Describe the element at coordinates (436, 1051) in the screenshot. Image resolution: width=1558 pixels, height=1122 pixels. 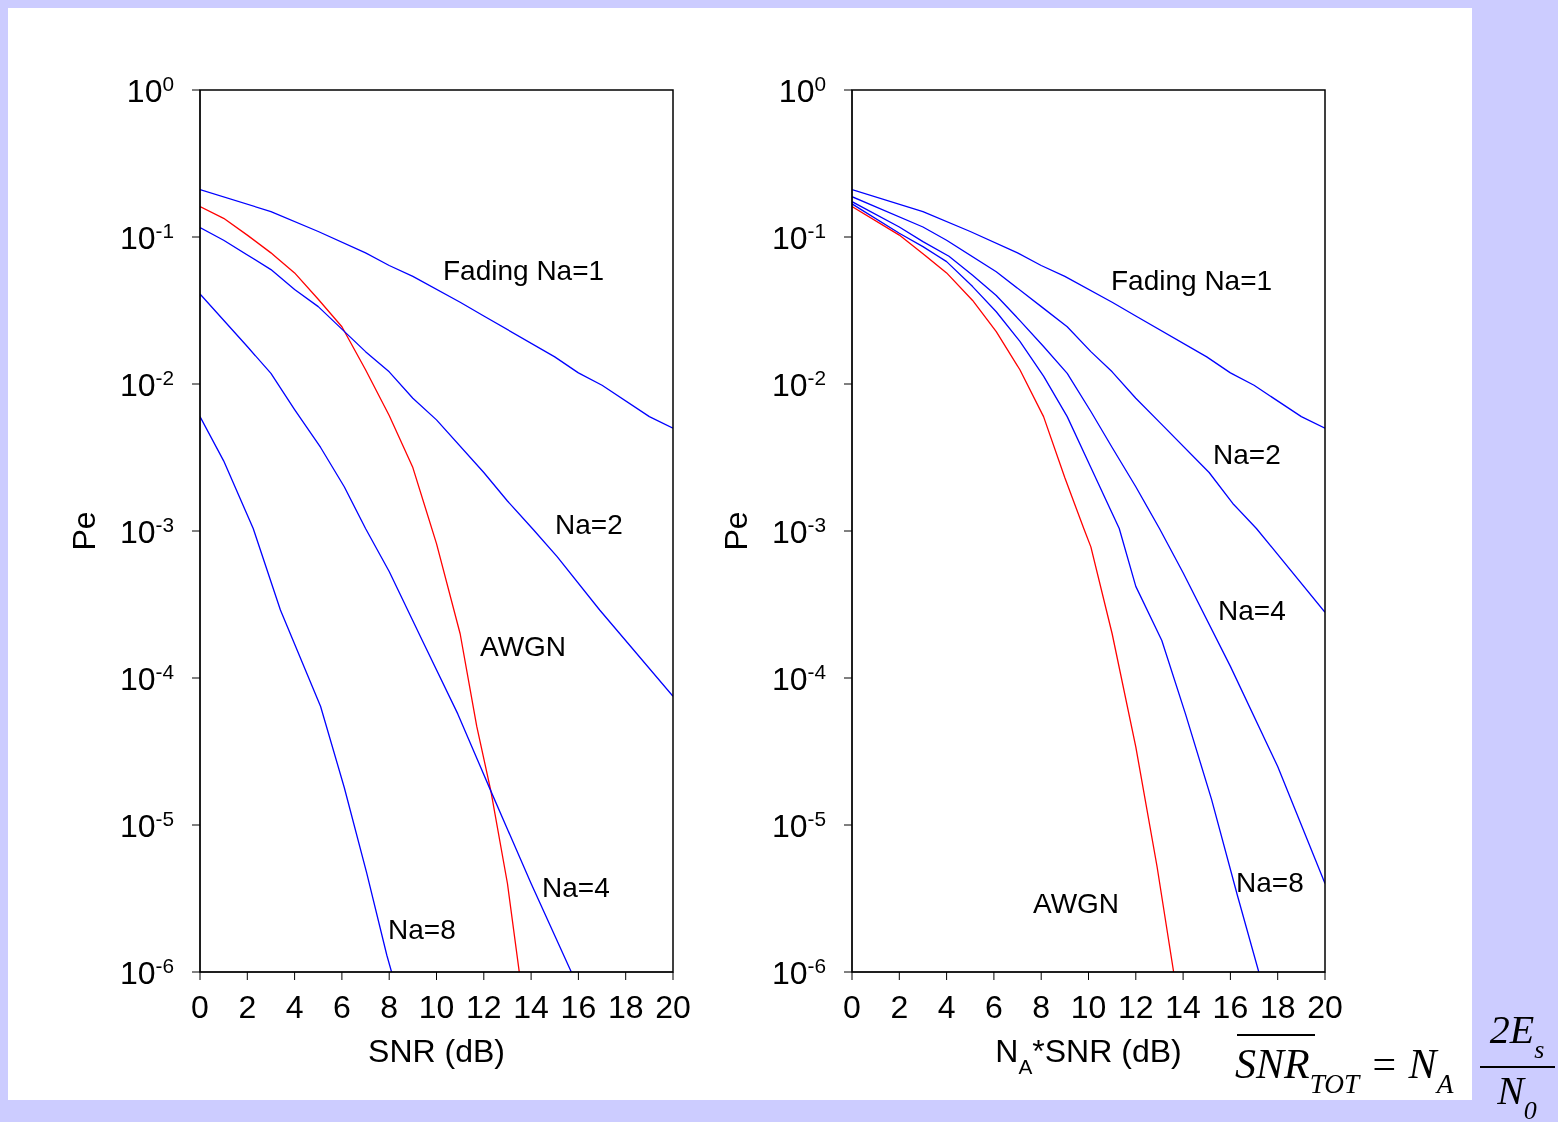
I see `x-axis-title: SNR (dB)` at that location.